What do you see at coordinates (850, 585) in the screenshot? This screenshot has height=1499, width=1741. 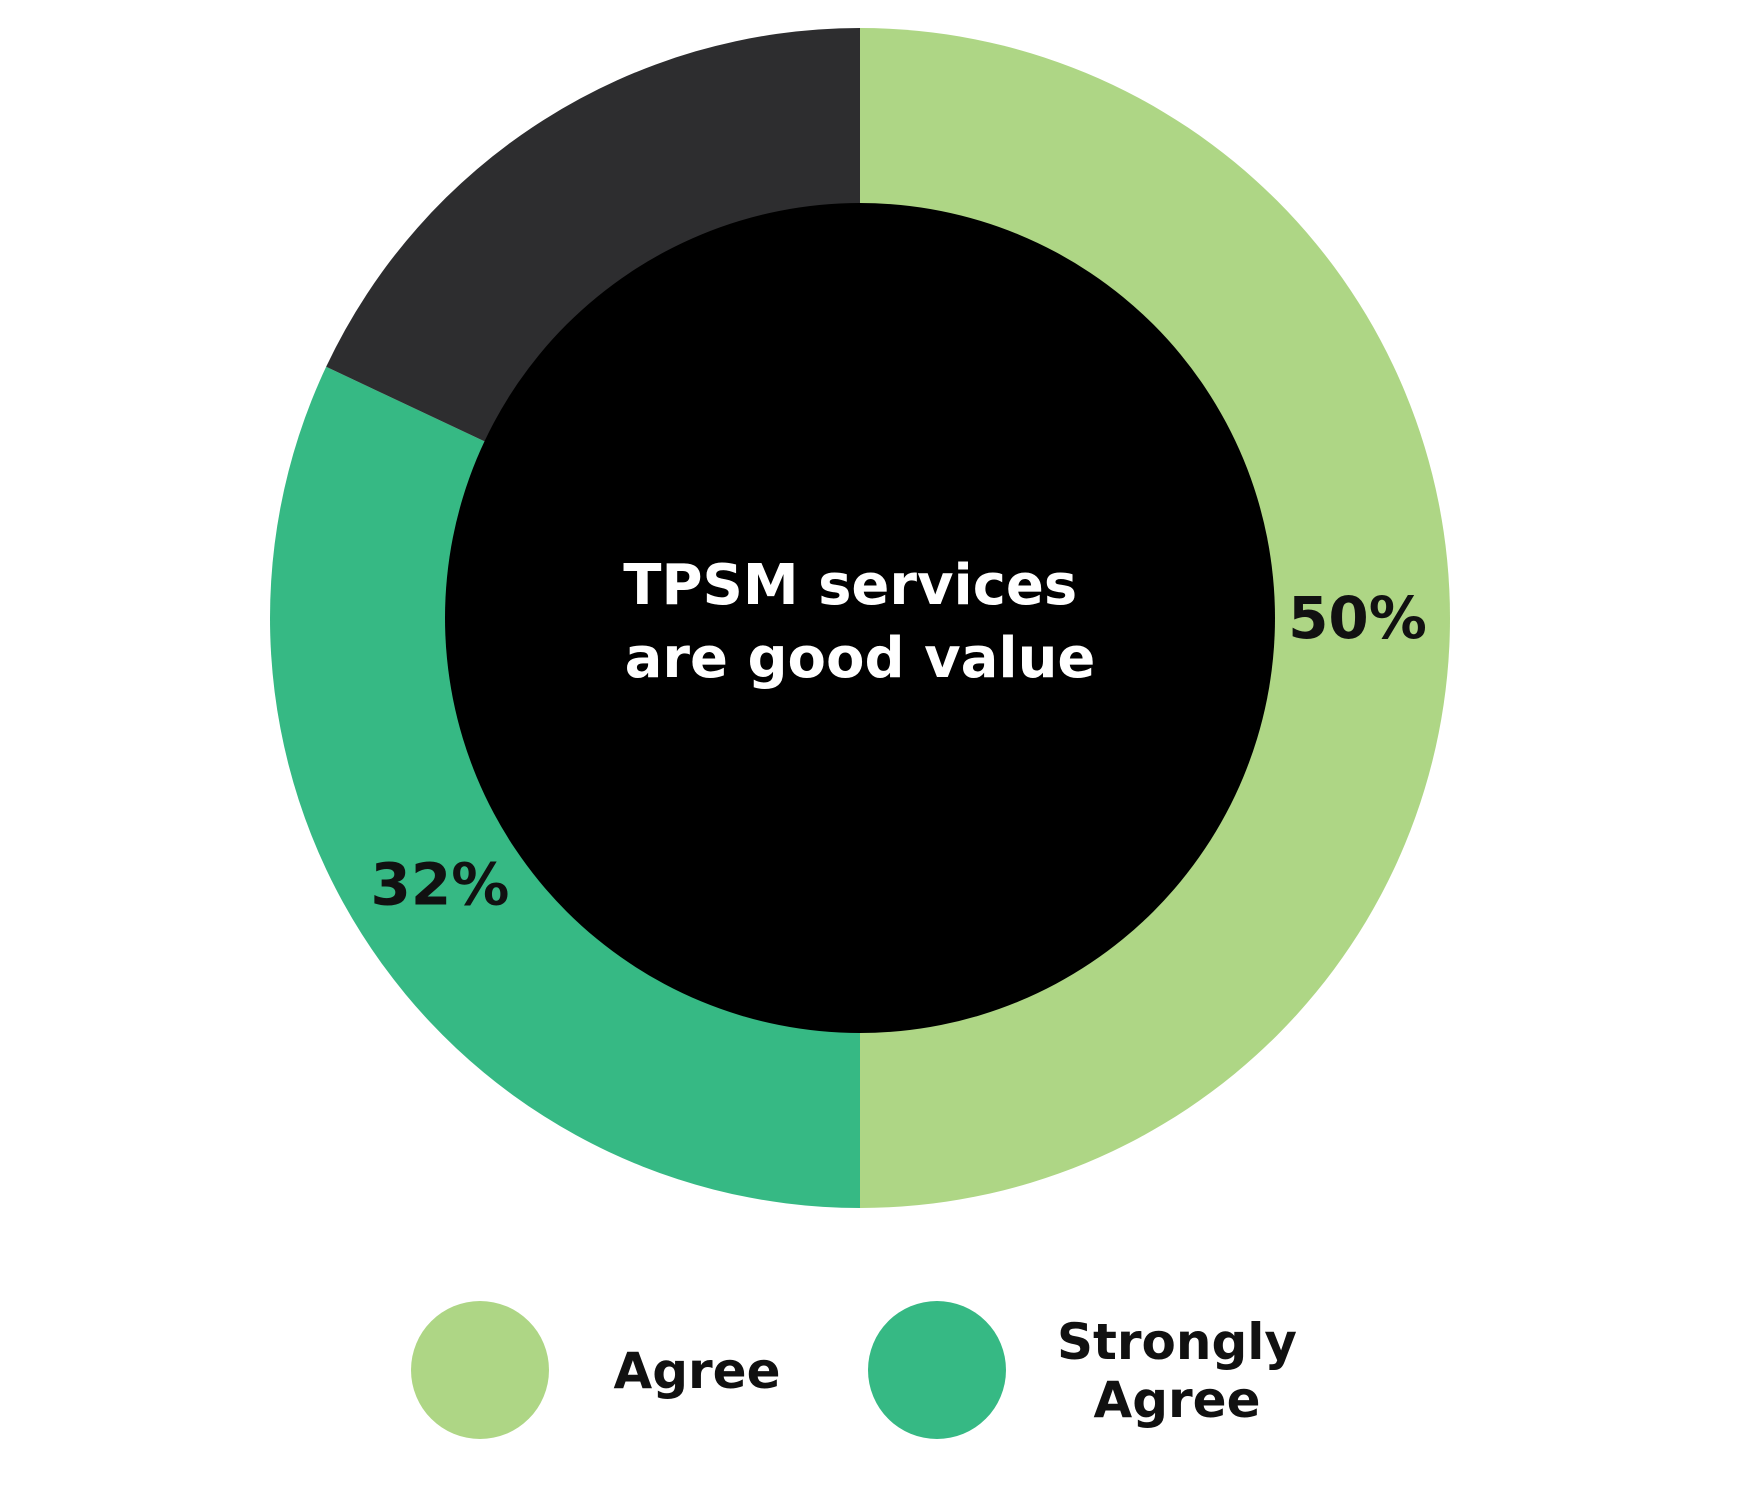 I see `chart-center-title-line-1: TPSM services` at bounding box center [850, 585].